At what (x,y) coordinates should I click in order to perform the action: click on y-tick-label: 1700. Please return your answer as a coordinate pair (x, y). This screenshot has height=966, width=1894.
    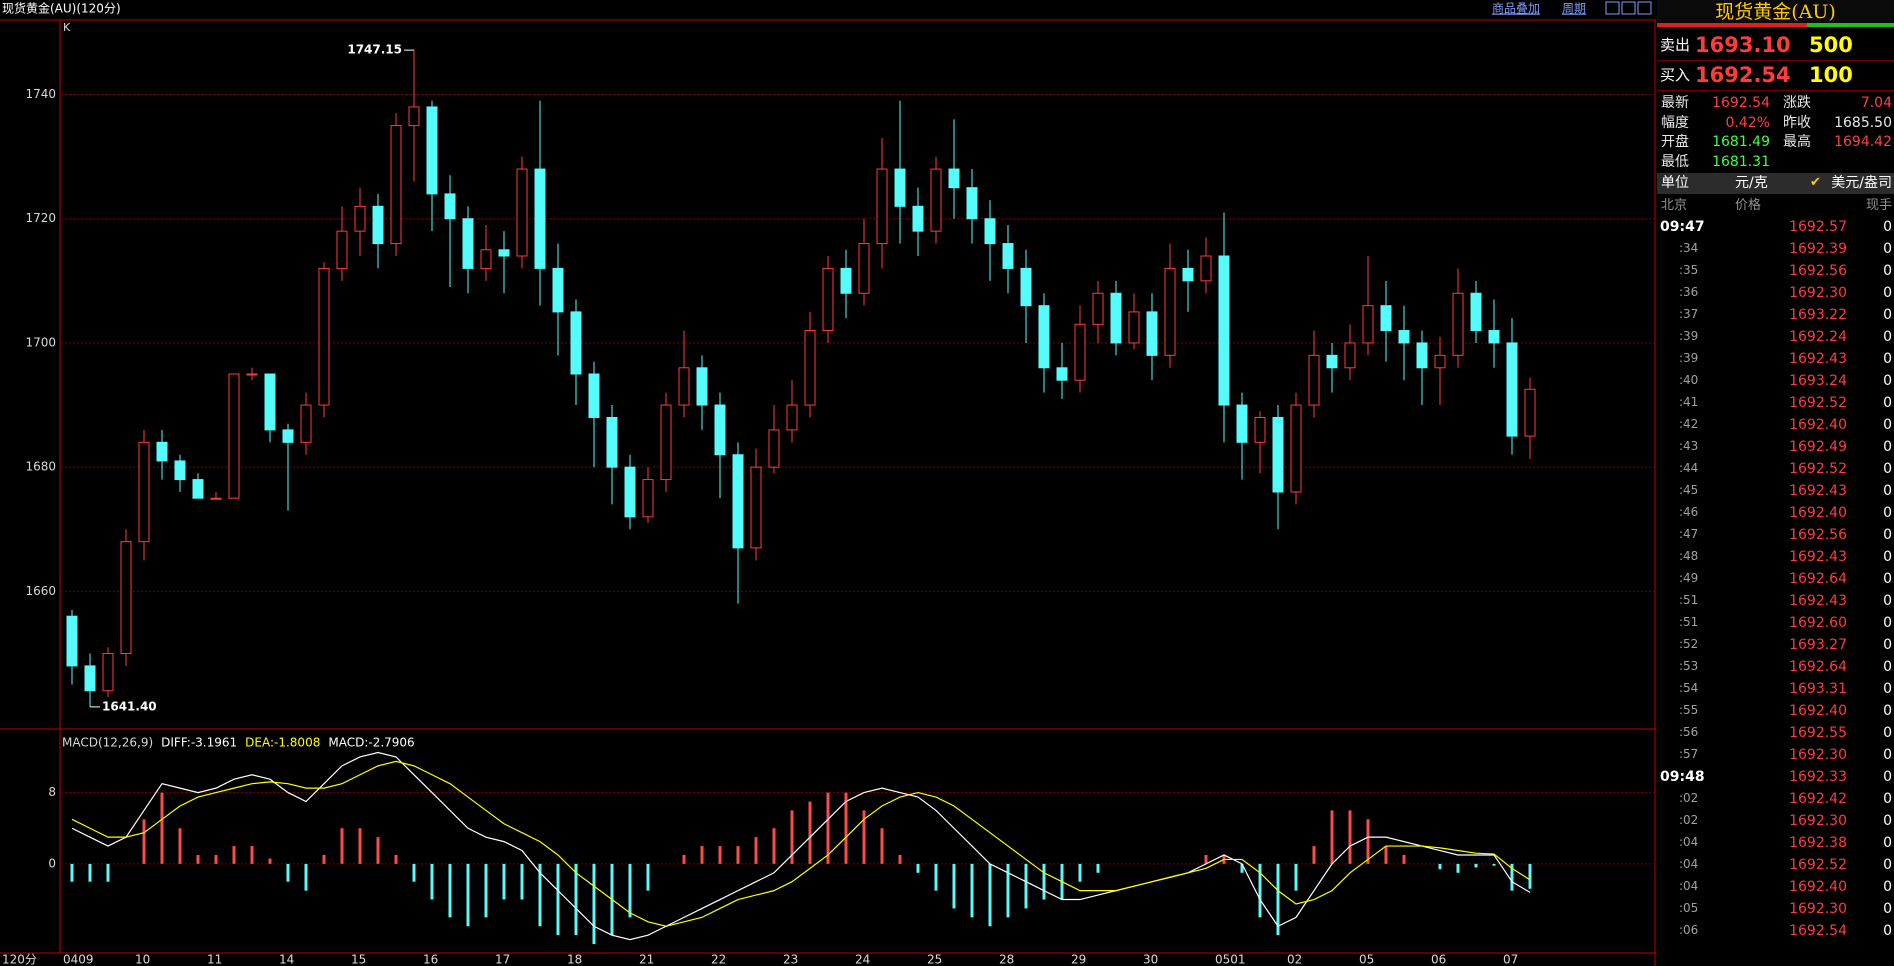
    Looking at the image, I should click on (40, 342).